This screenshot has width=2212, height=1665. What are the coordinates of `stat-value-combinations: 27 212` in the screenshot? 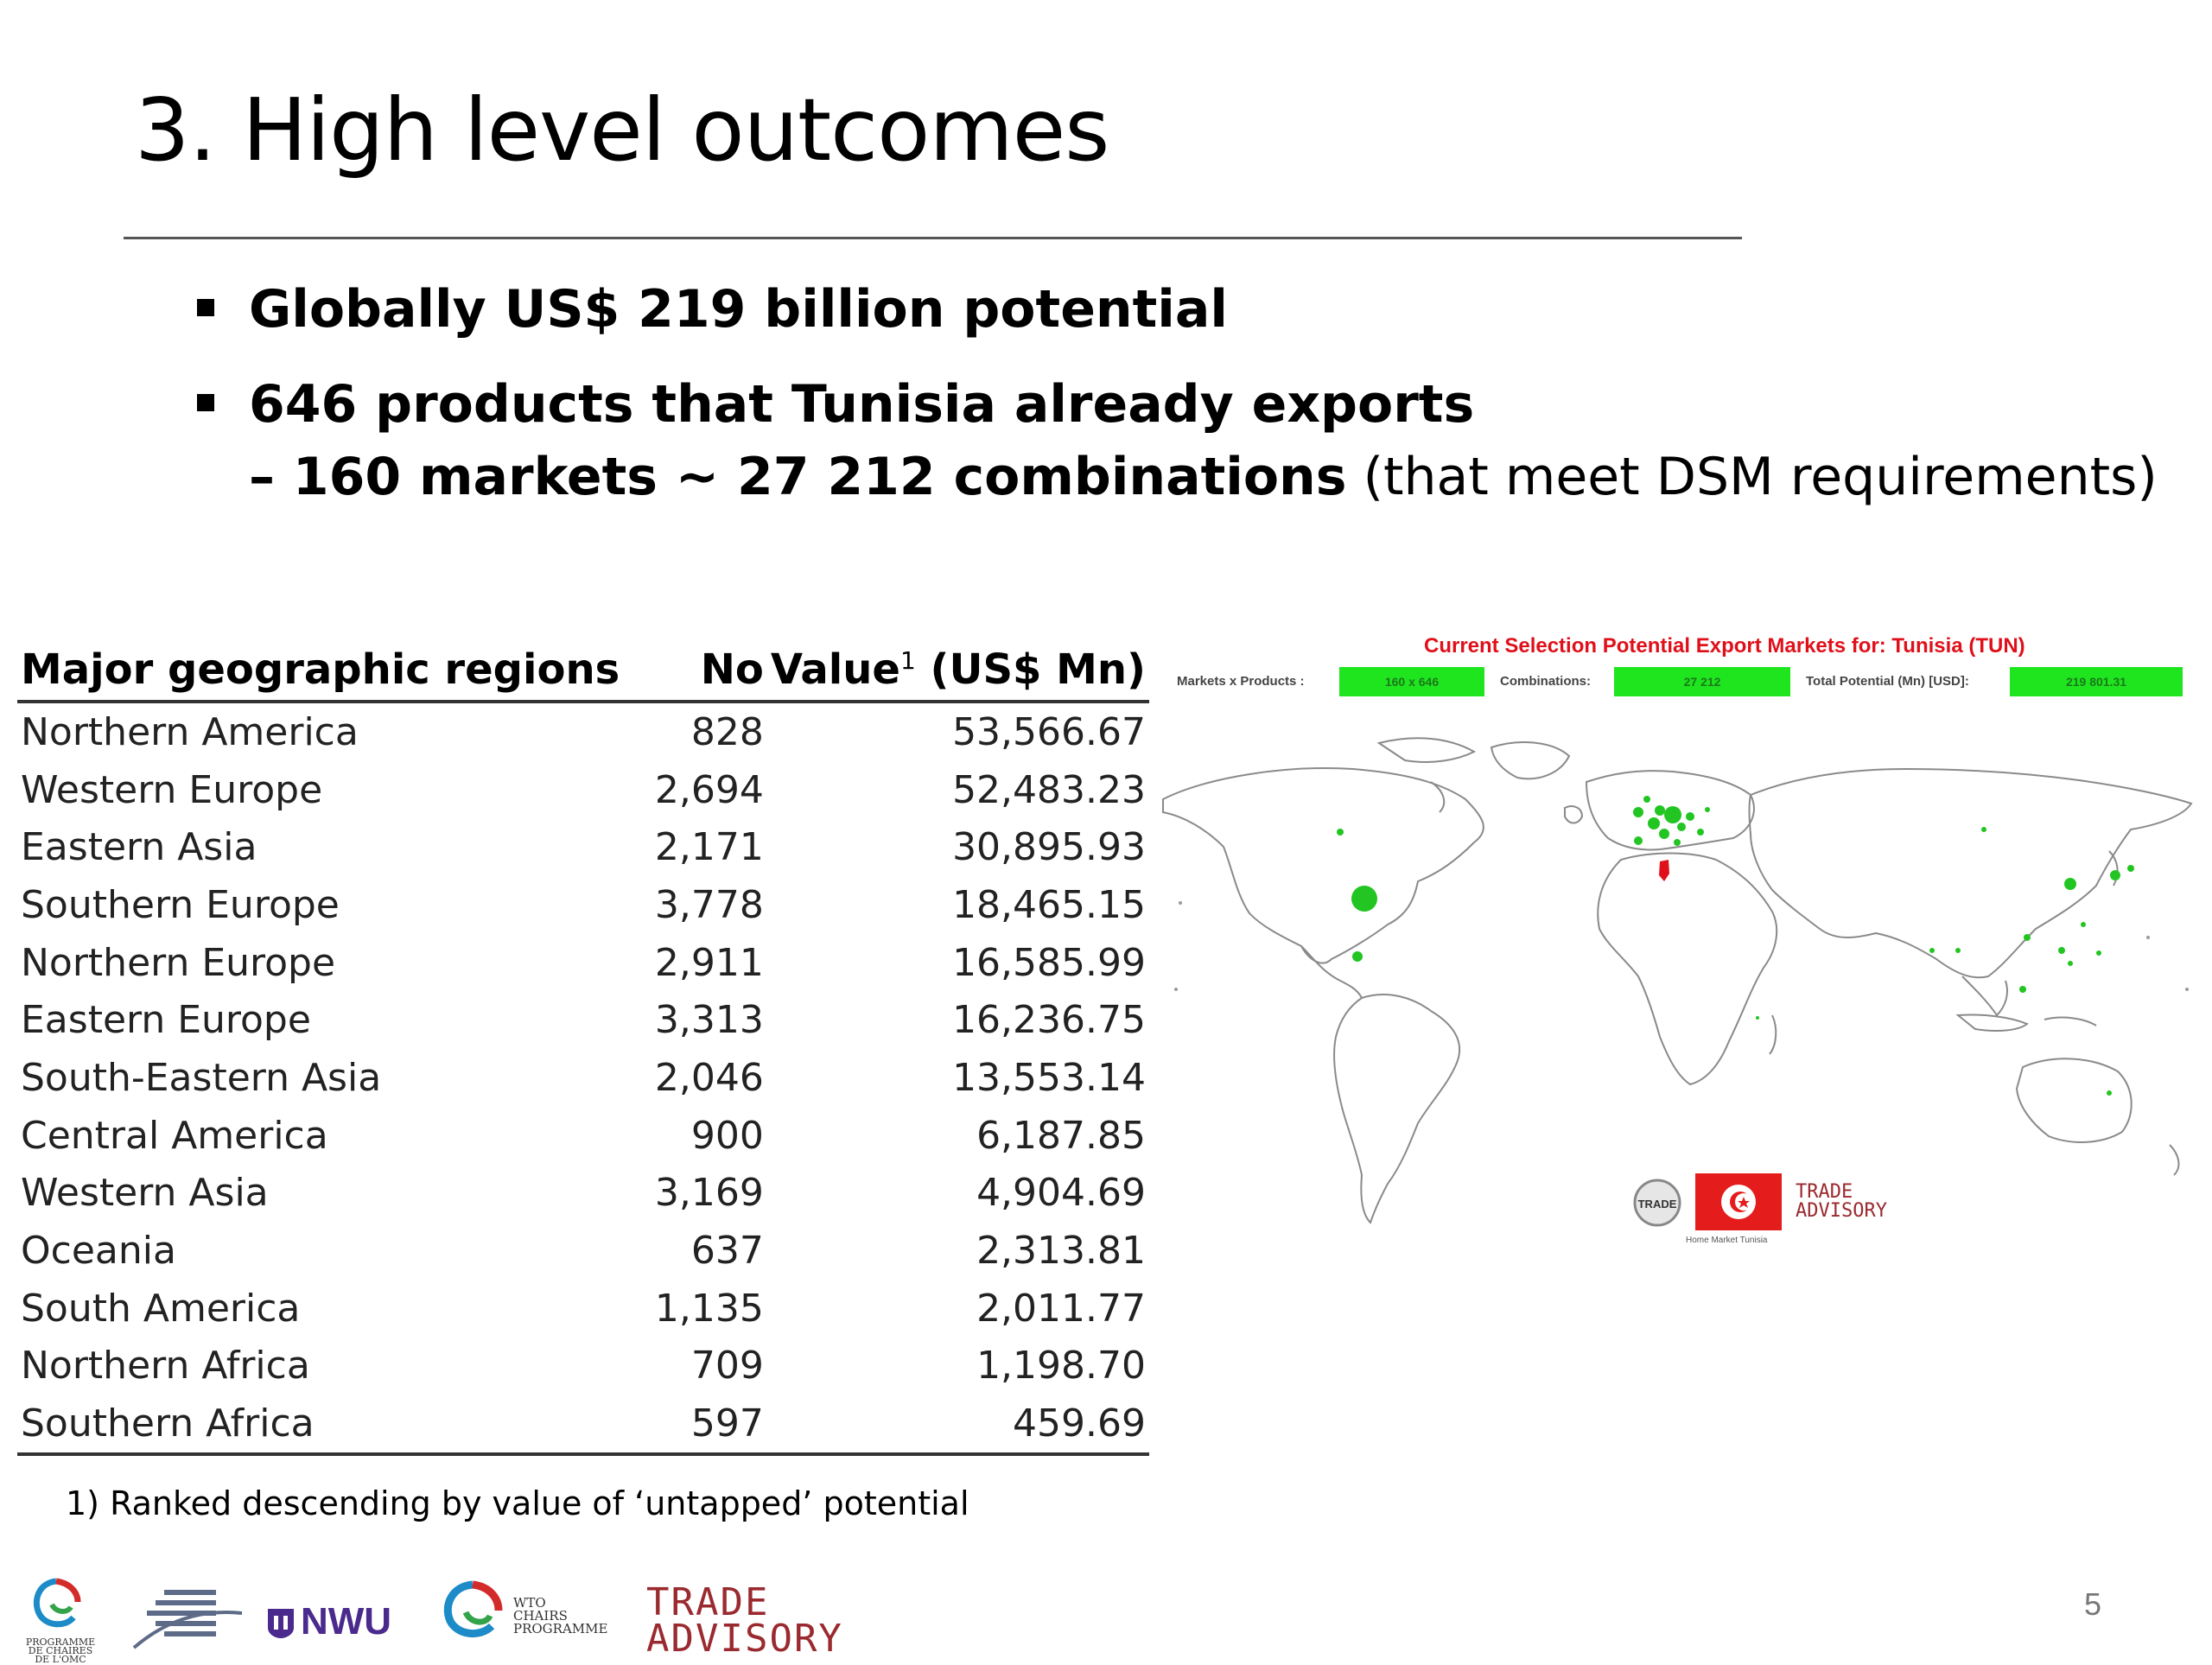 It's located at (1702, 681).